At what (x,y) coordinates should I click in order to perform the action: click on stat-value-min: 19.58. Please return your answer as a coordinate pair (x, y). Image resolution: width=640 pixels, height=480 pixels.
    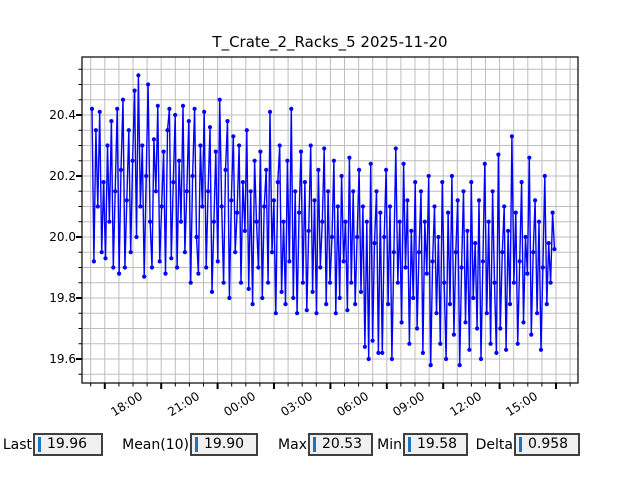
    Looking at the image, I should click on (437, 444).